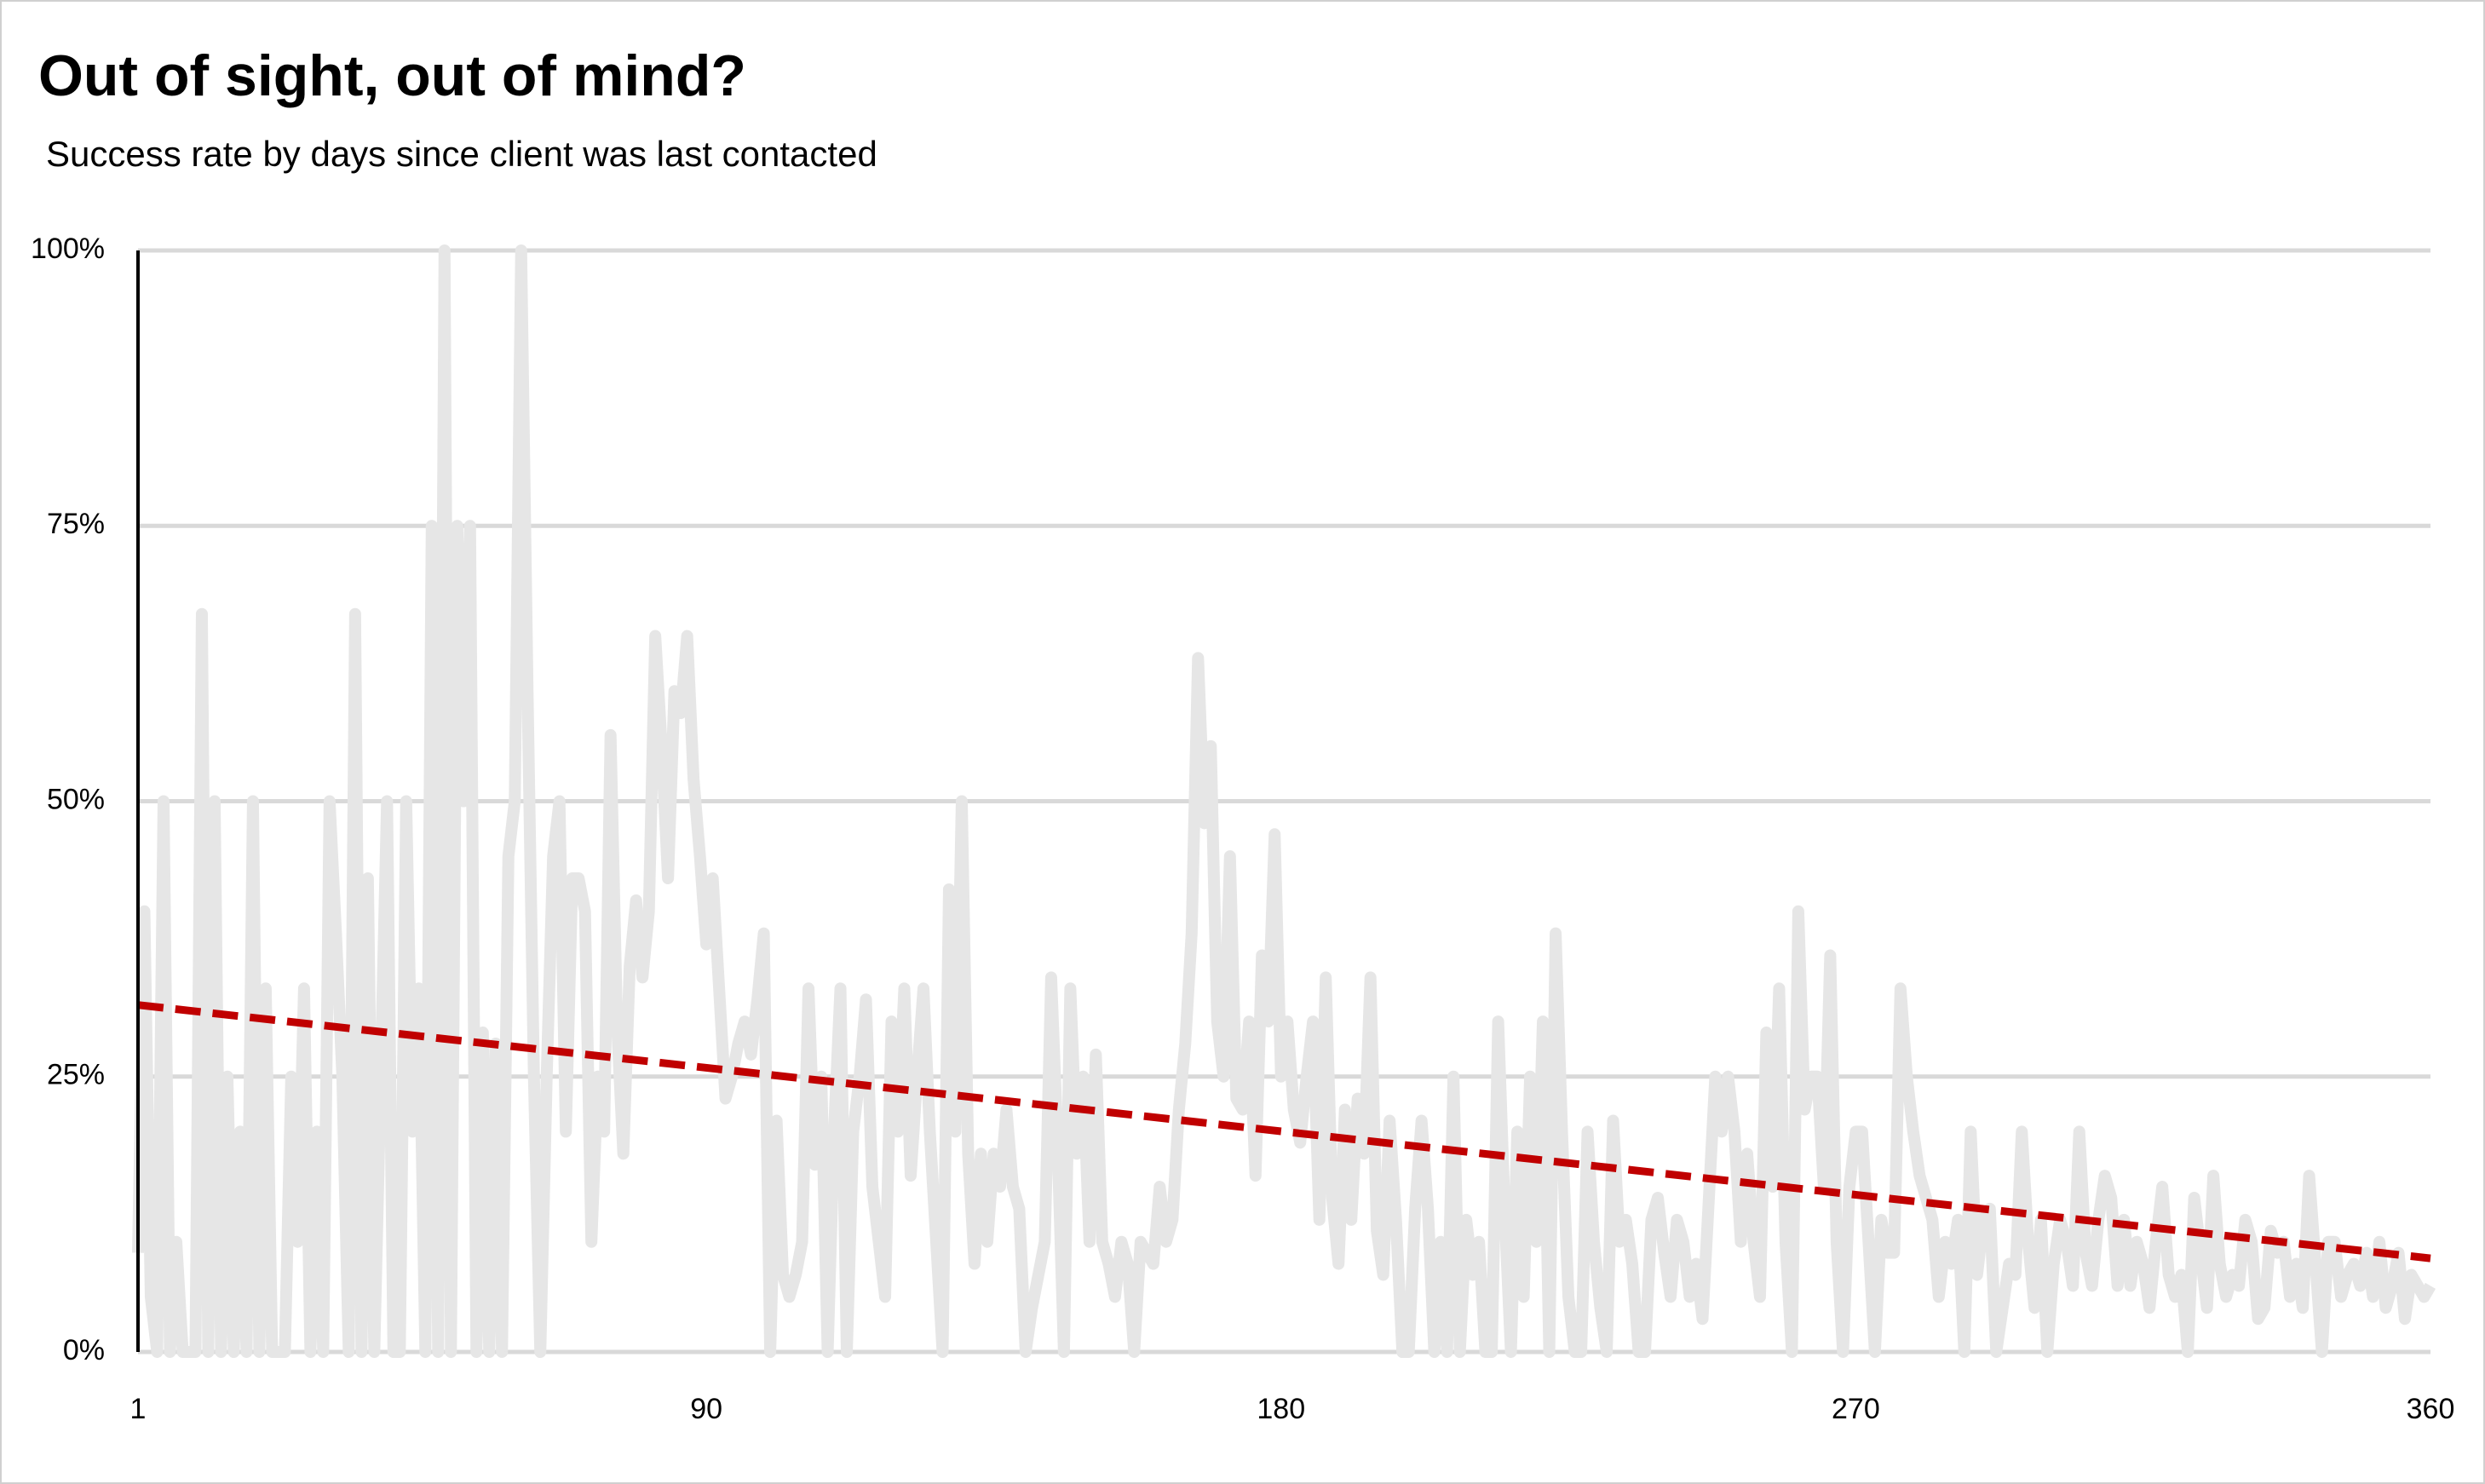 Image resolution: width=2485 pixels, height=1484 pixels. What do you see at coordinates (1856, 1409) in the screenshot?
I see `x-tick-label: 270` at bounding box center [1856, 1409].